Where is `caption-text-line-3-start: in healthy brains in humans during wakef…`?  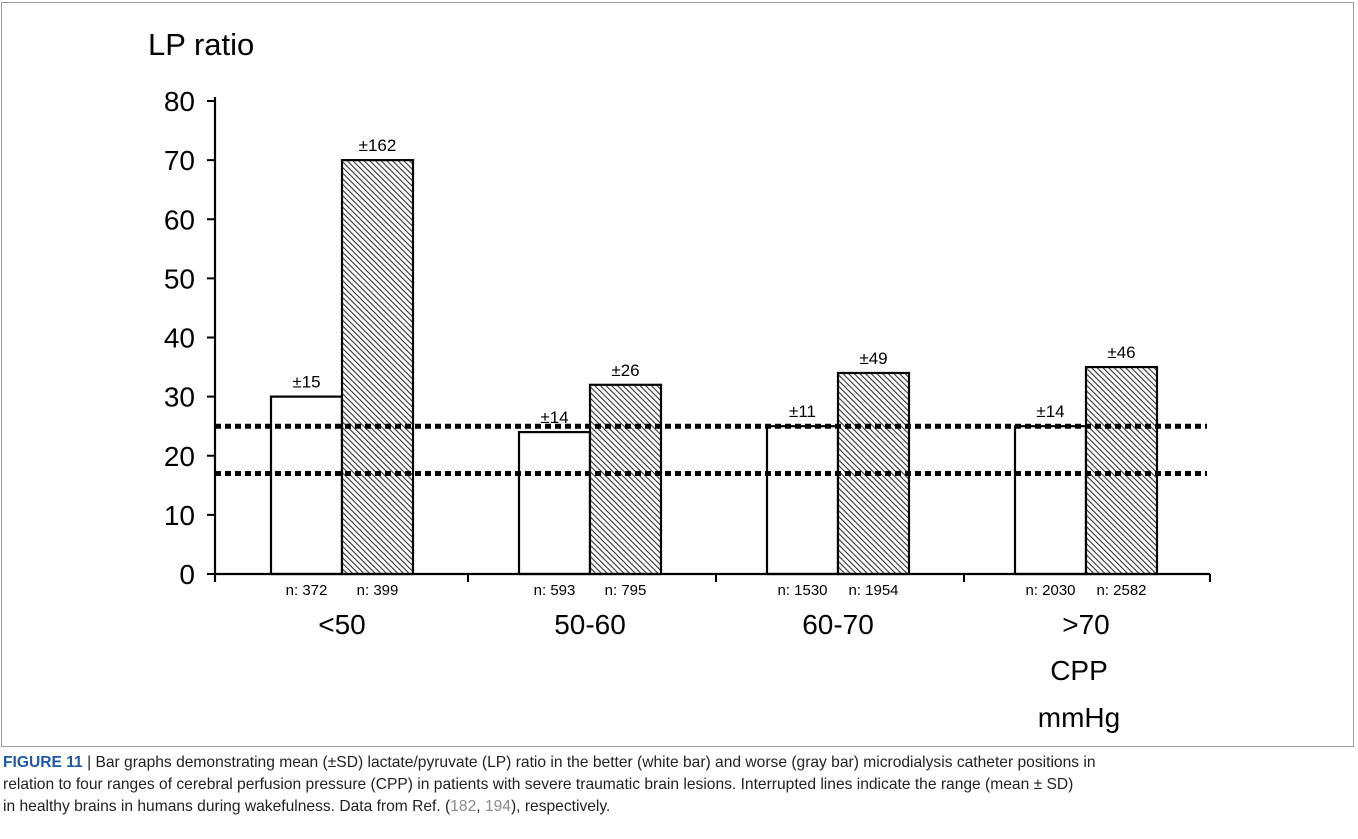
caption-text-line-3-start: in healthy brains in humans during wakef… is located at coordinates (227, 806).